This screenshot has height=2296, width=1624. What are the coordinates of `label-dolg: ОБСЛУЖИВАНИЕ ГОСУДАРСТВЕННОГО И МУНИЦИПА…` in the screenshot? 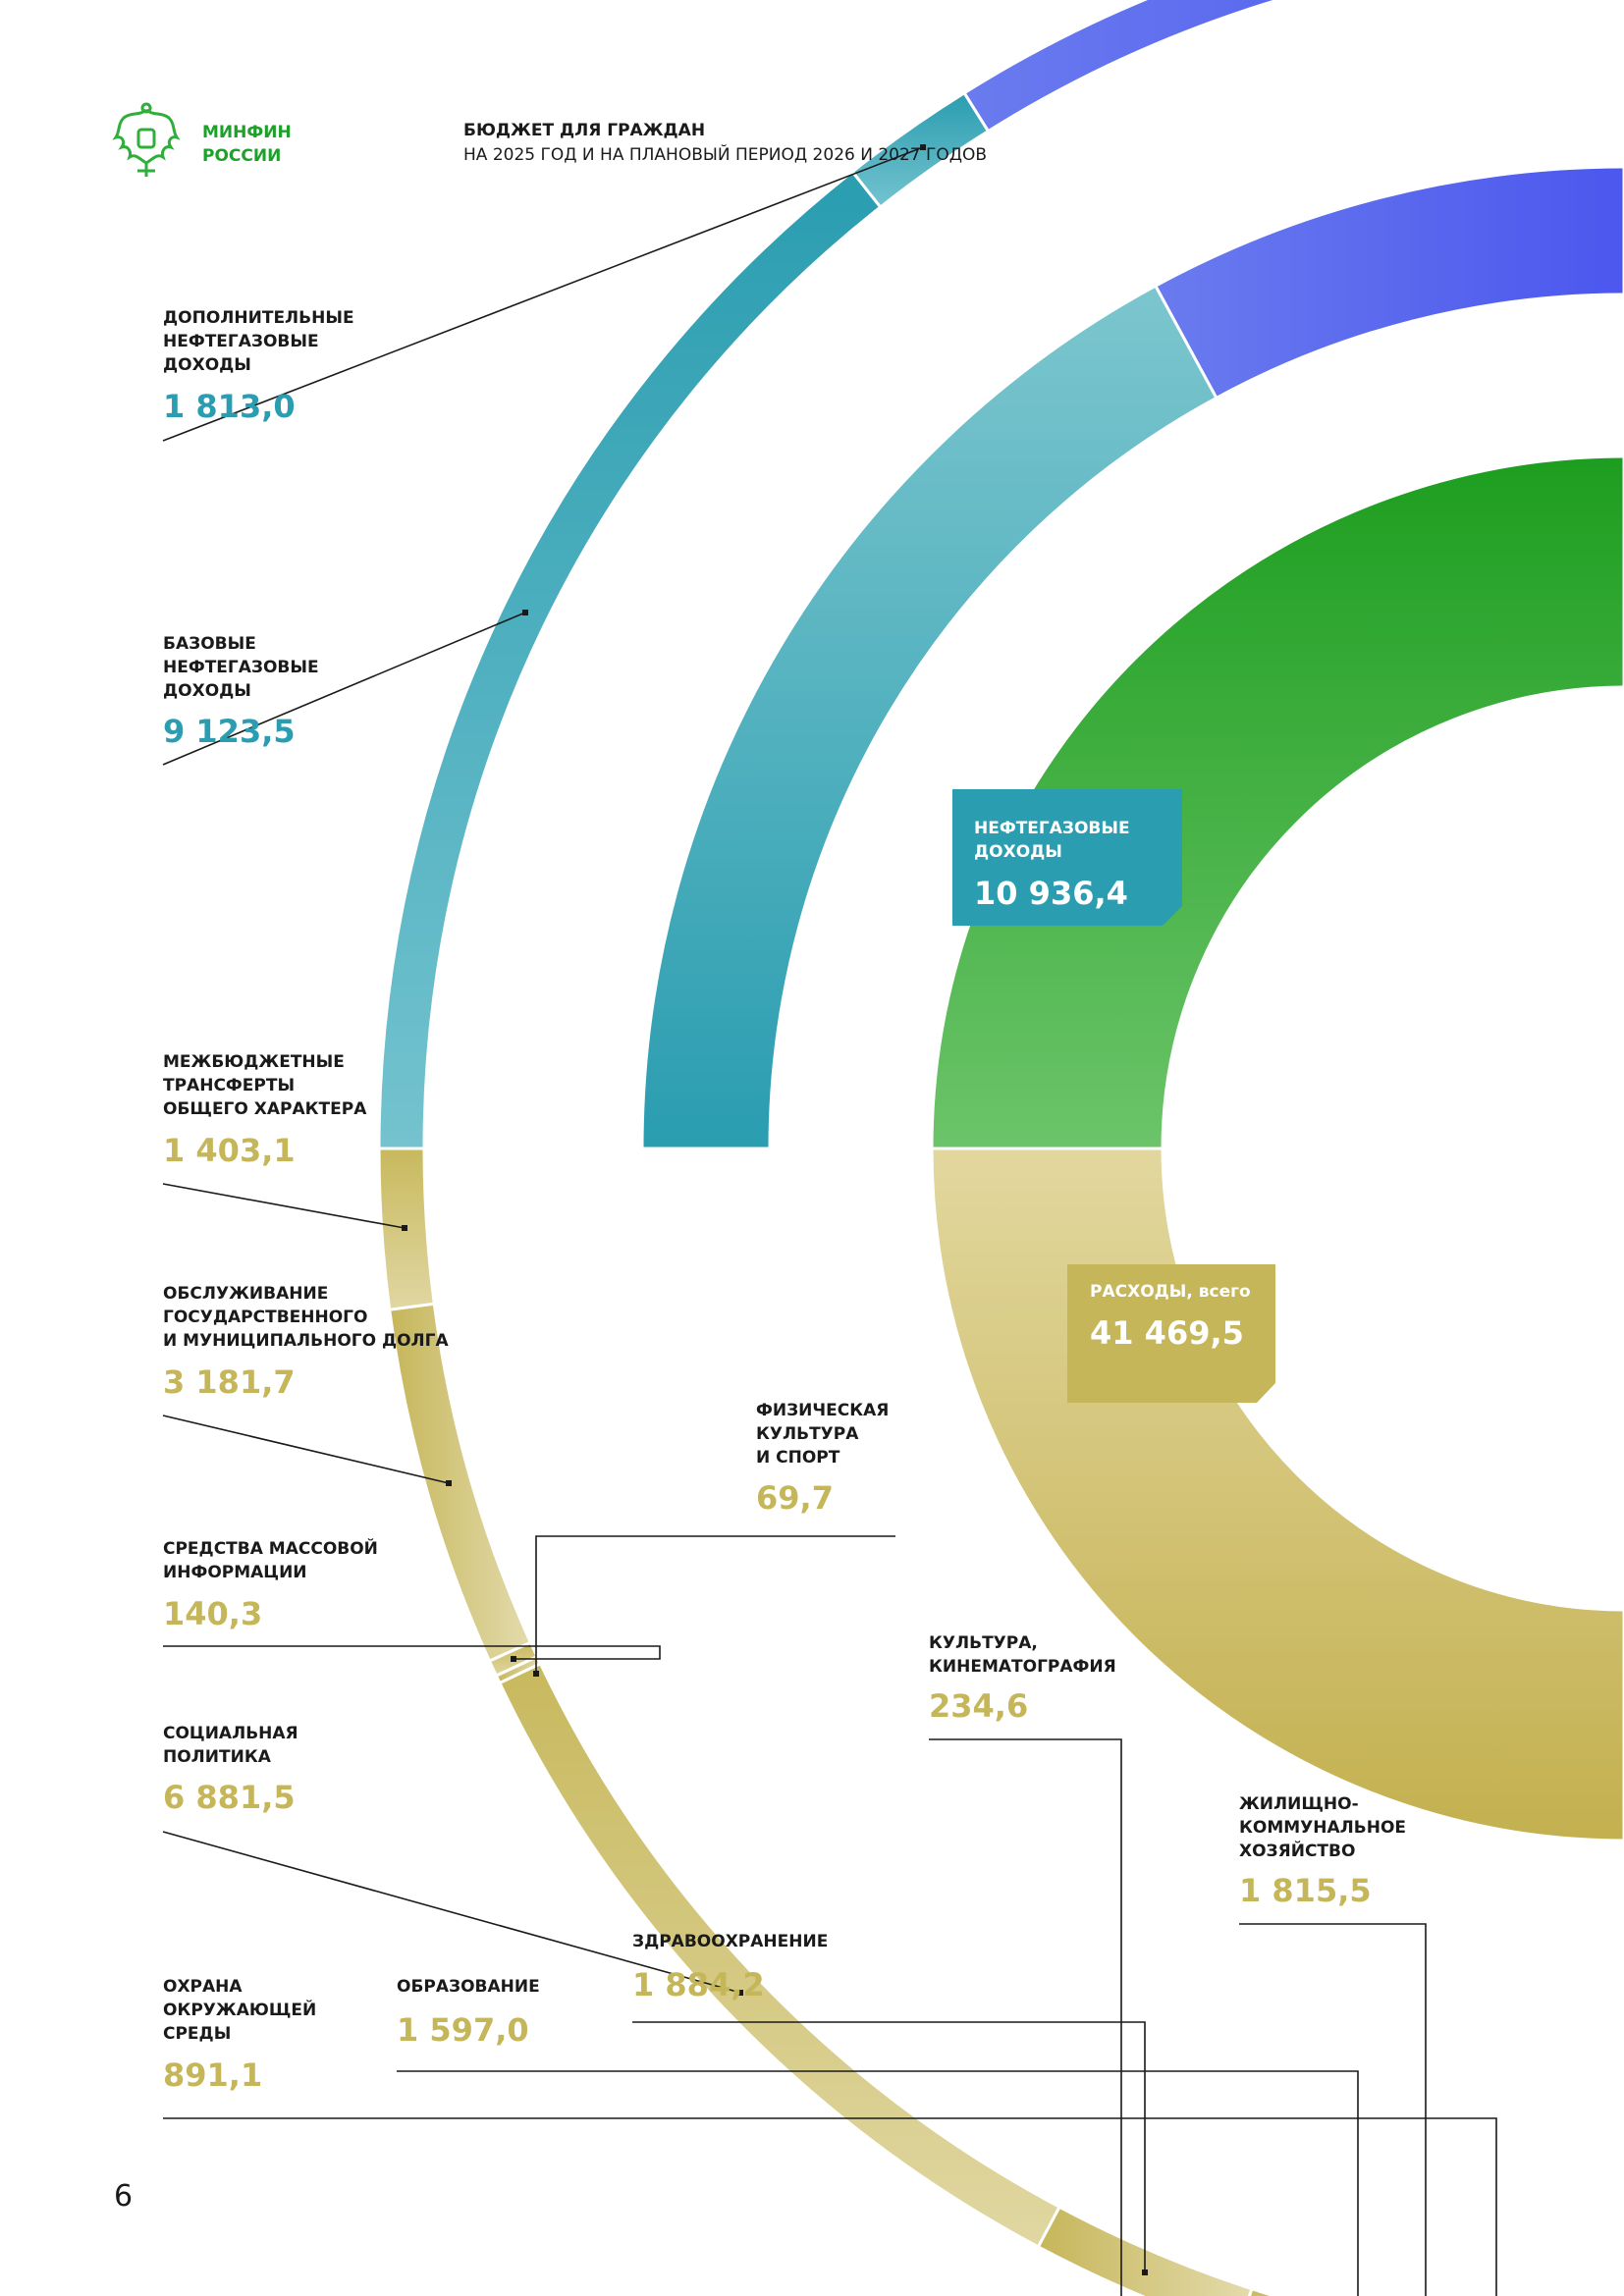 It's located at (306, 1318).